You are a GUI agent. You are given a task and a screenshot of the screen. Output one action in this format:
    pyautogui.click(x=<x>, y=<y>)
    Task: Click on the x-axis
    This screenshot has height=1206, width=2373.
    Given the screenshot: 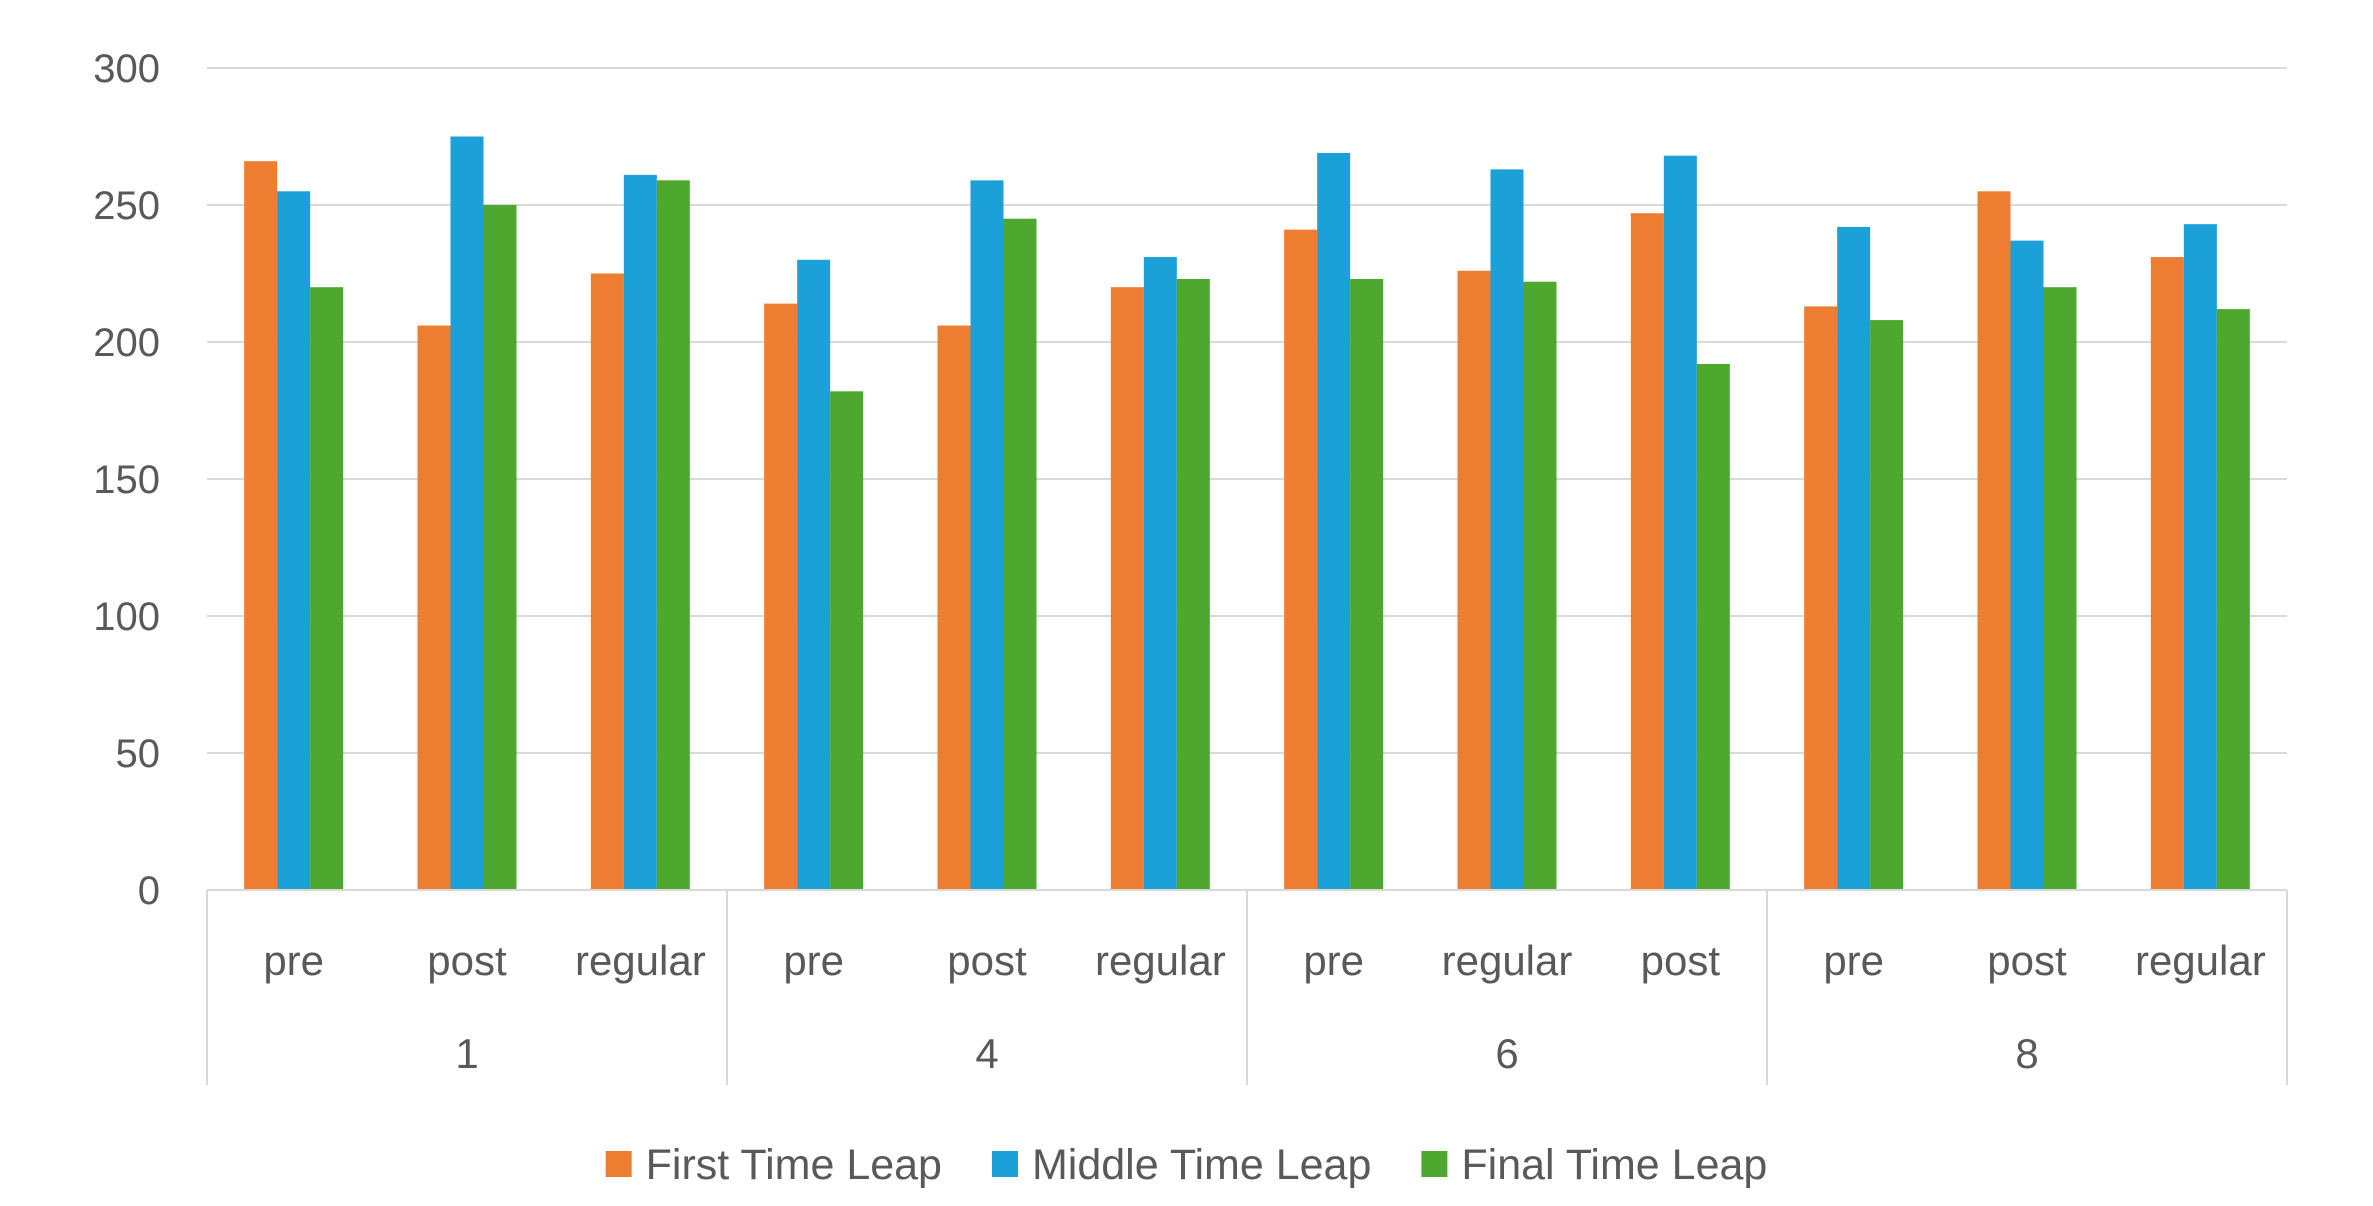 What is the action you would take?
    pyautogui.click(x=1247, y=987)
    